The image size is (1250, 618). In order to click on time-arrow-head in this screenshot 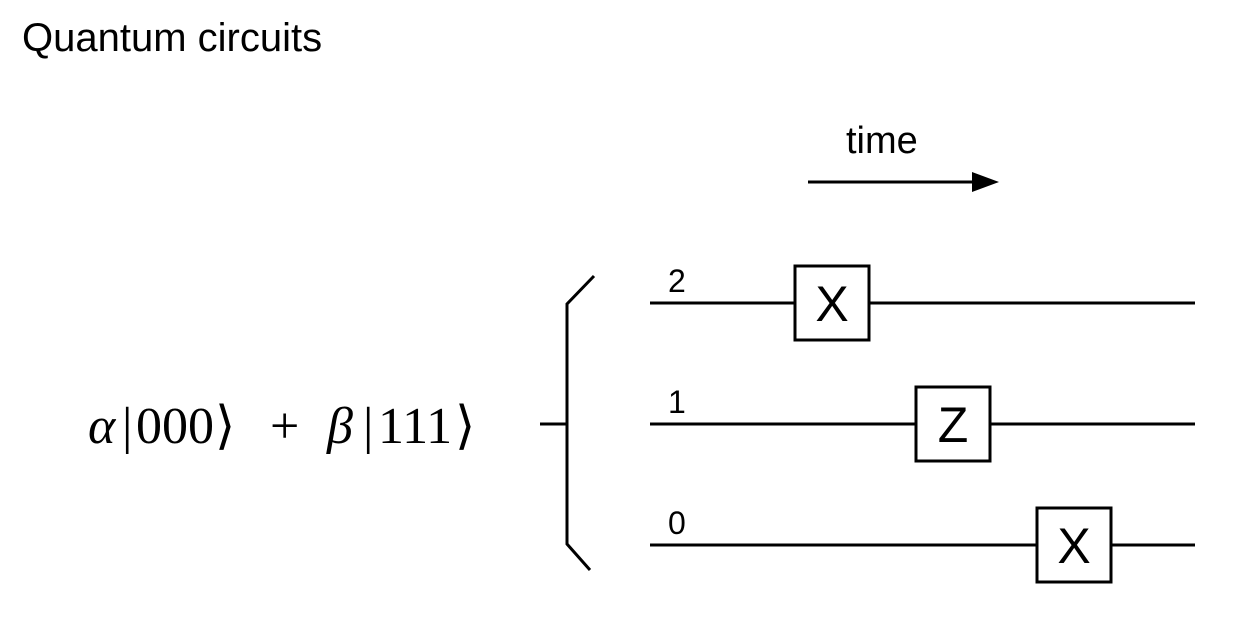, I will do `click(985, 182)`.